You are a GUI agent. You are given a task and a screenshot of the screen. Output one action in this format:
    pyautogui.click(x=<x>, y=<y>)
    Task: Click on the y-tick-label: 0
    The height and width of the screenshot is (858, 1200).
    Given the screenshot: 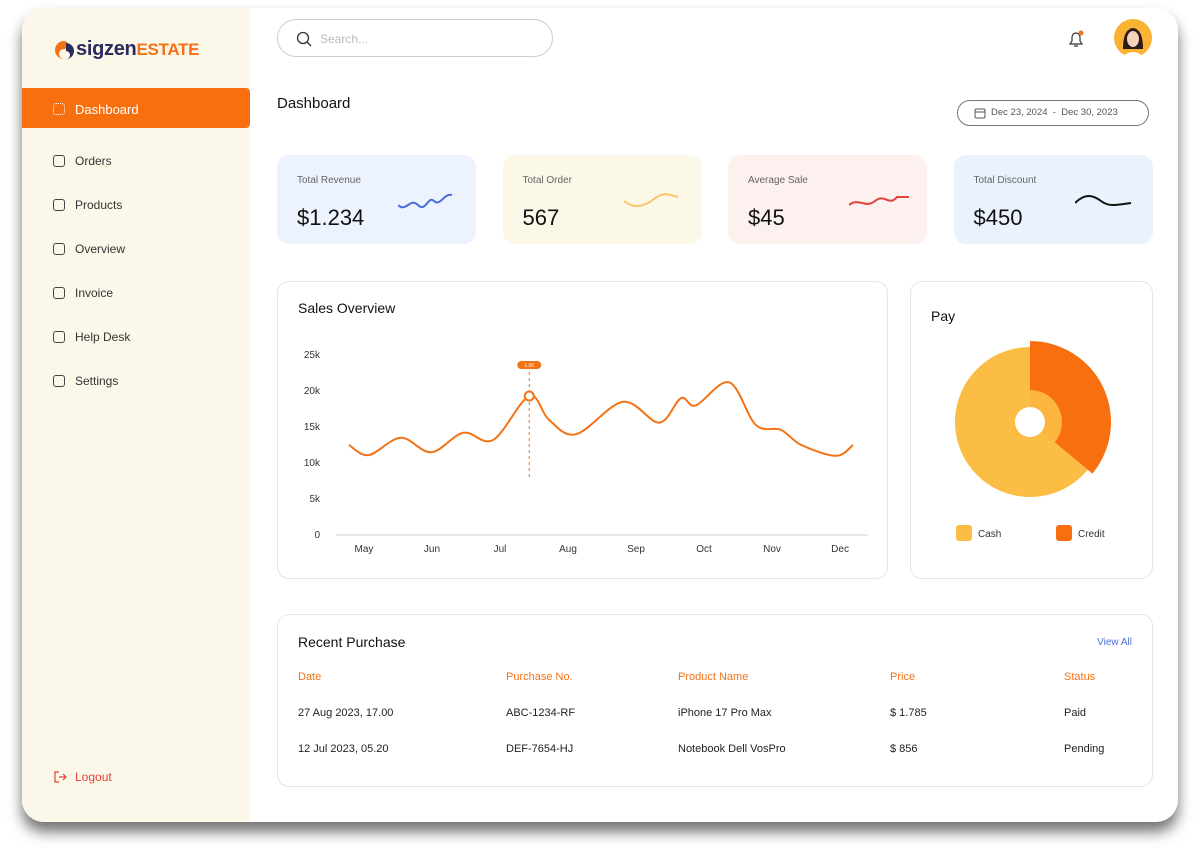 What is the action you would take?
    pyautogui.click(x=317, y=535)
    